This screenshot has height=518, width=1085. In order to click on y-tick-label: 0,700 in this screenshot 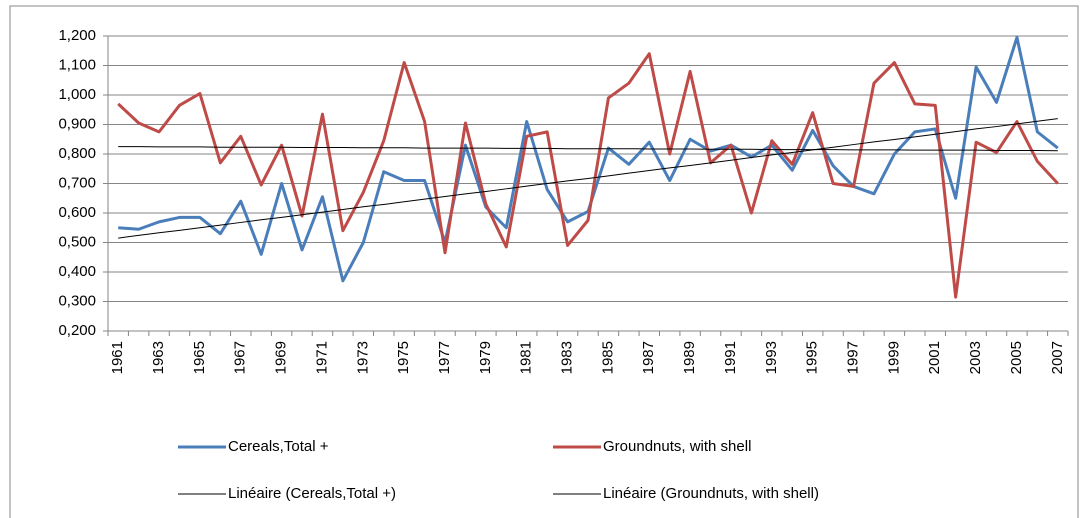, I will do `click(77, 182)`.